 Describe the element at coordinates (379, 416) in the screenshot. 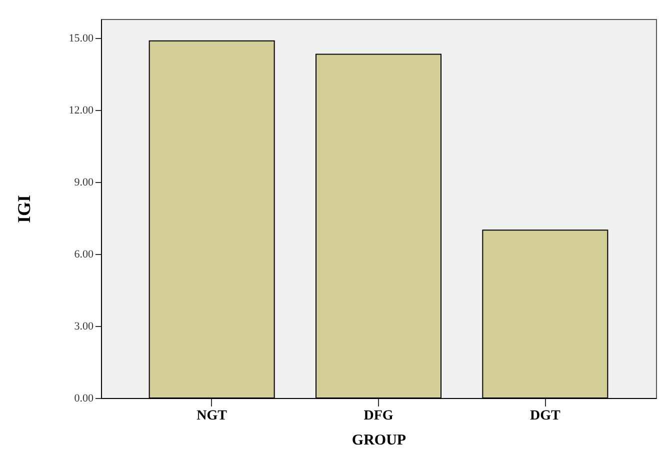

I see `x-tick-label: DFG` at that location.